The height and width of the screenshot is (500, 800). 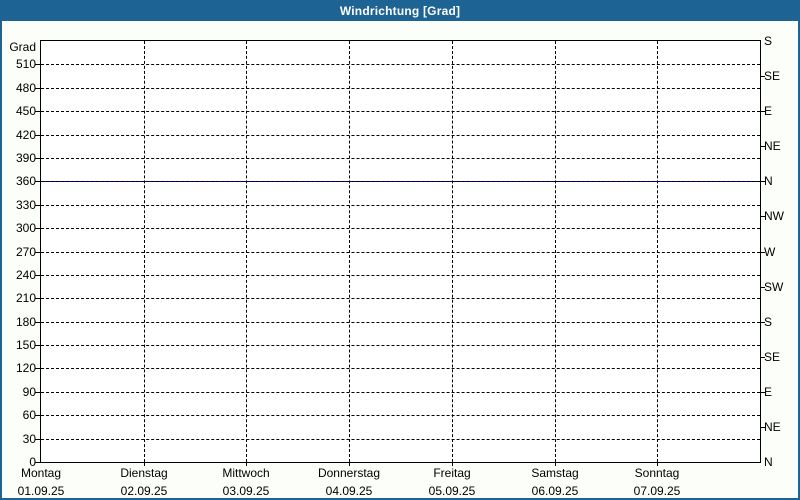 I want to click on y-axis-tick-label: 0, so click(x=32, y=462).